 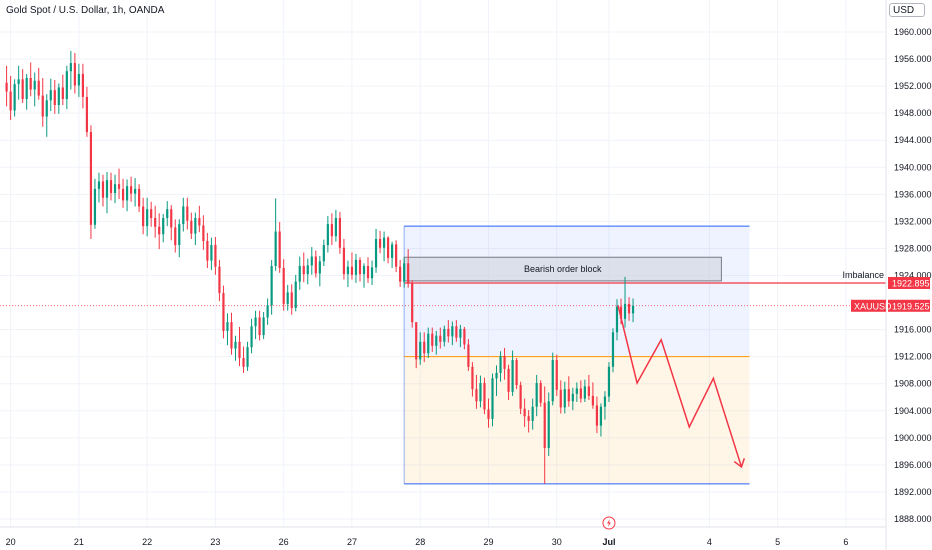 I want to click on projection-path, so click(x=680, y=386).